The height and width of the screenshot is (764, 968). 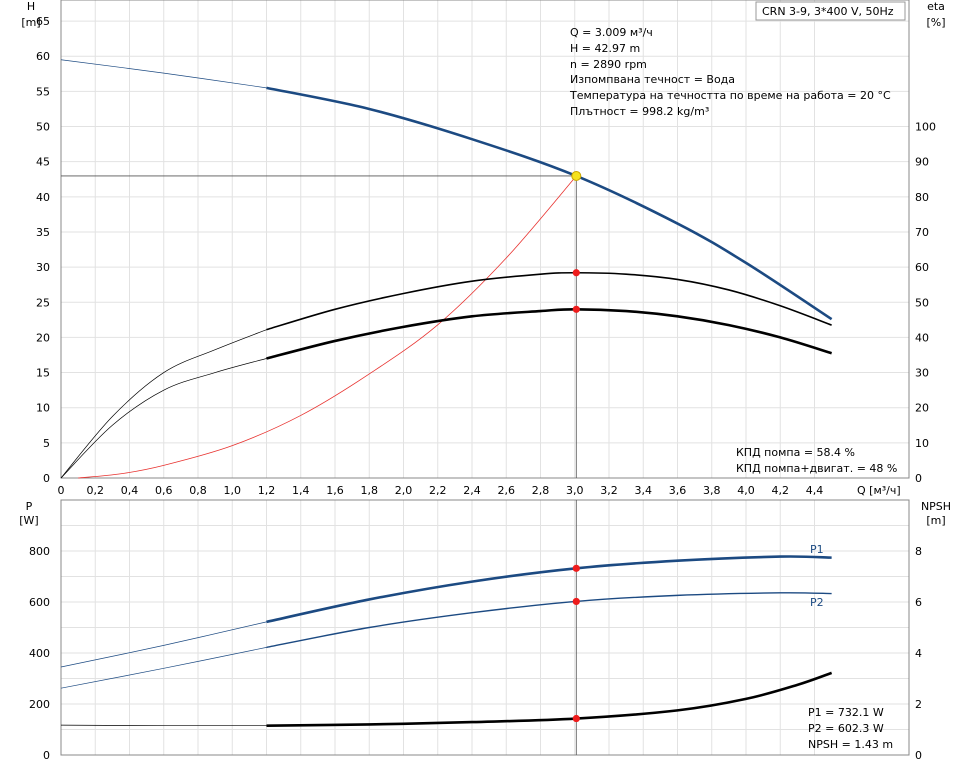 What do you see at coordinates (233, 490) in the screenshot?
I see `x-tick-label: 1,0` at bounding box center [233, 490].